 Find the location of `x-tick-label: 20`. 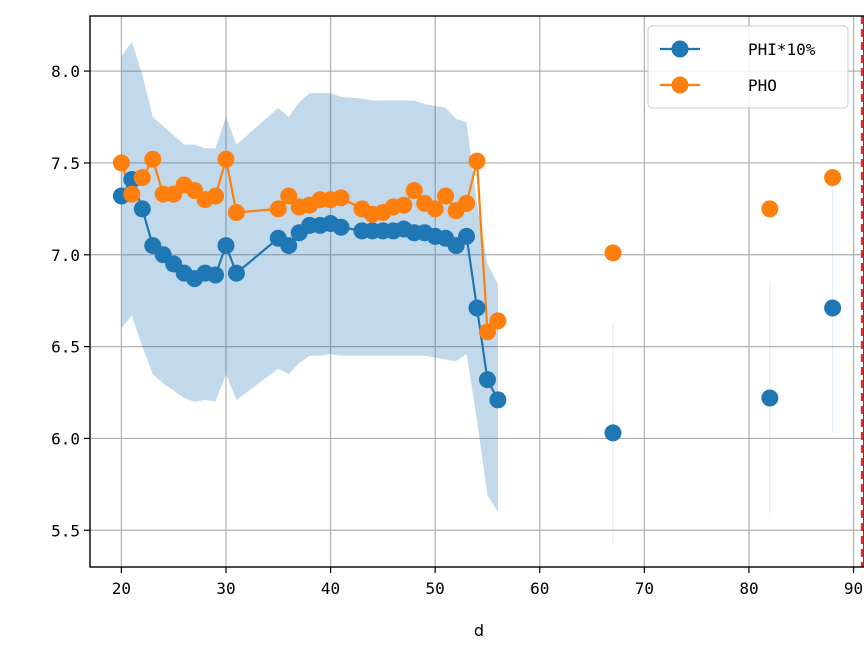

x-tick-label: 20 is located at coordinates (121, 588).